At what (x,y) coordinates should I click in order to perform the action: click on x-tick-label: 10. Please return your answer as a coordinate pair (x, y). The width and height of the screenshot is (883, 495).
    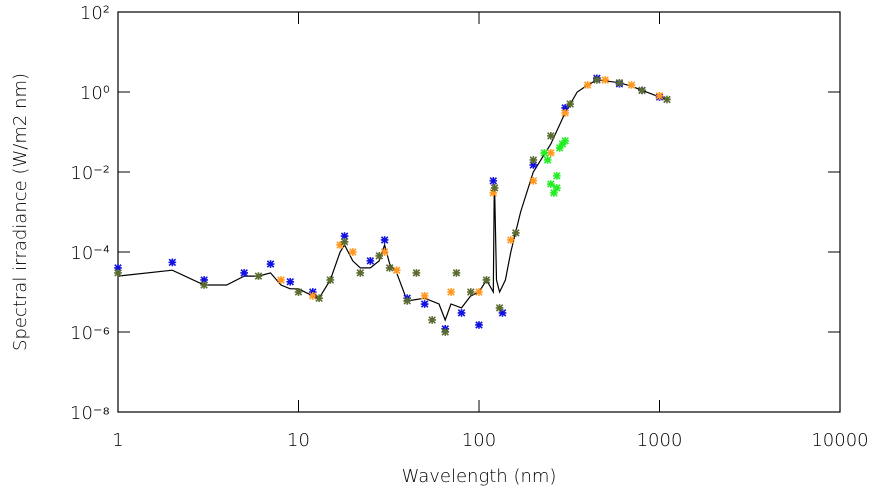
    Looking at the image, I should click on (298, 440).